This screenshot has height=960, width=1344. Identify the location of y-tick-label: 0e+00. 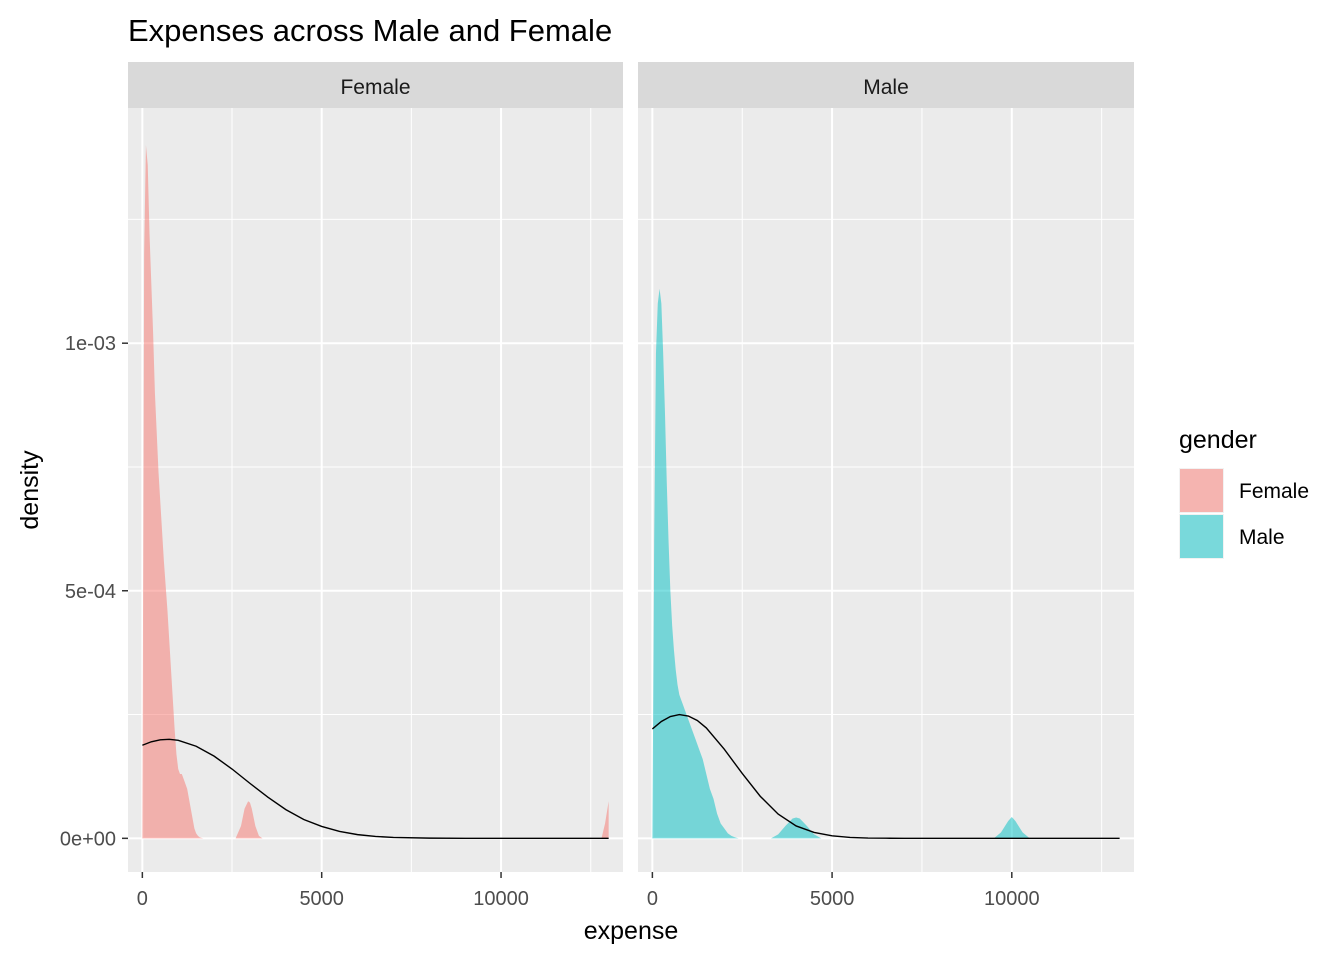
(88, 839).